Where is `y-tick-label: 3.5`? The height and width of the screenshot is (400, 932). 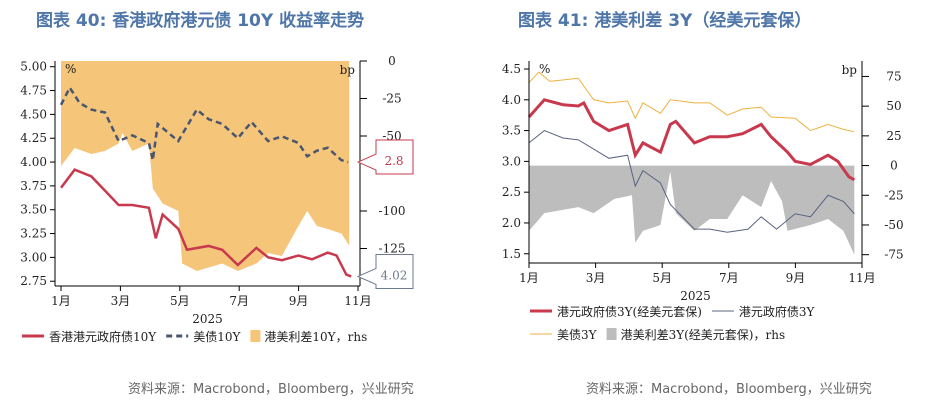
y-tick-label: 3.5 is located at coordinates (511, 131).